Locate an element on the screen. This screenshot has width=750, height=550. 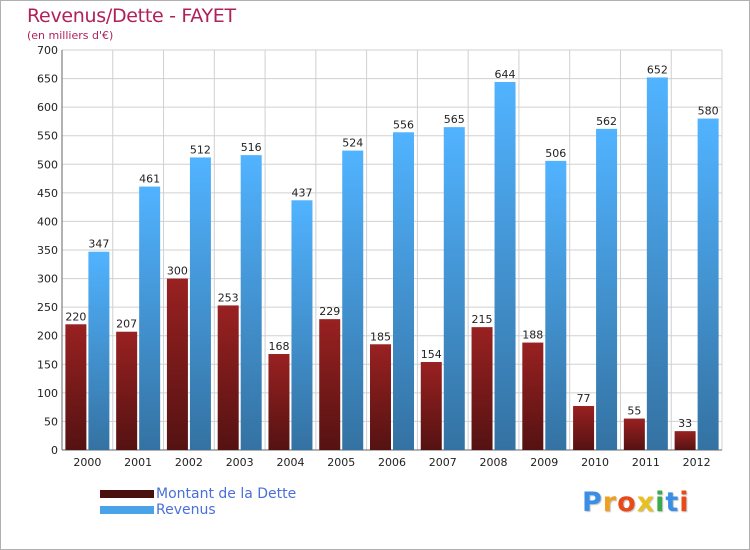
proxiti-logo: Proxiti is located at coordinates (636, 502).